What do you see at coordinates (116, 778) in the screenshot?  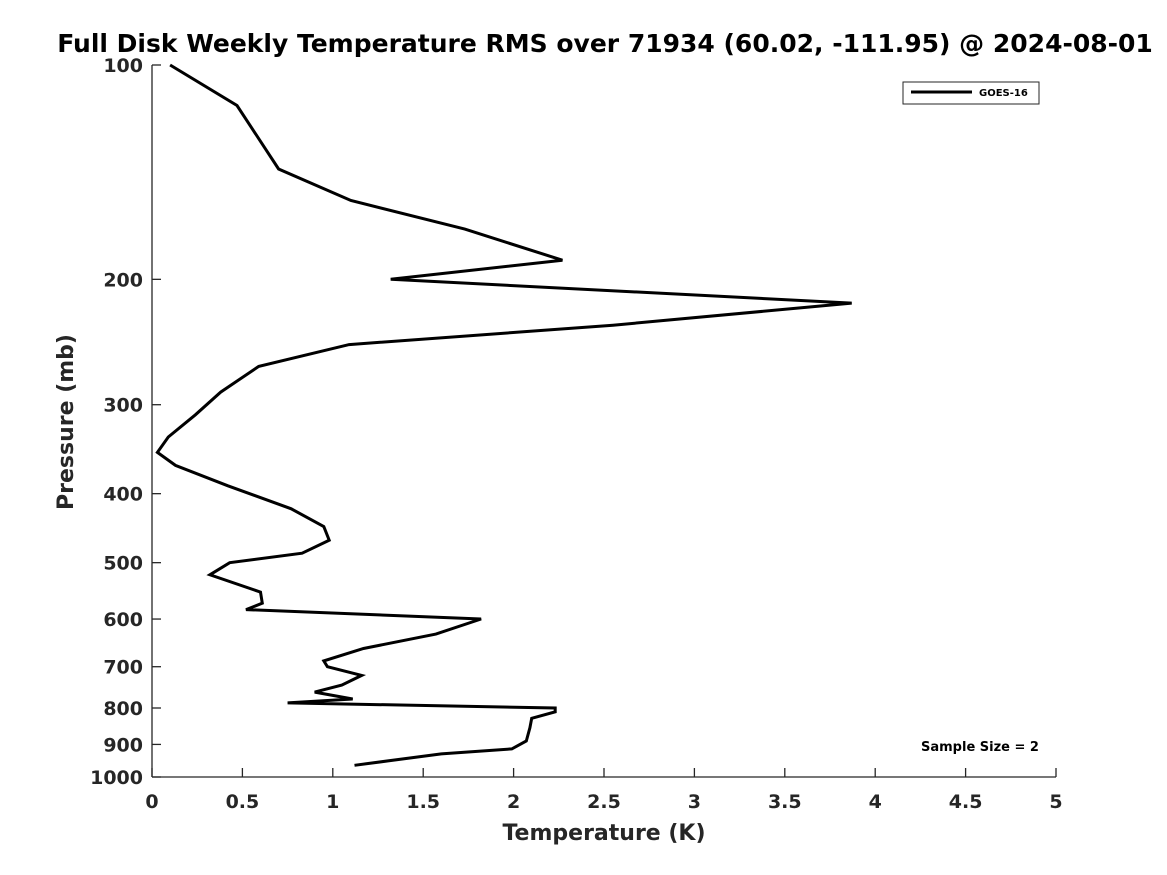 I see `y-tick-label: 1000` at bounding box center [116, 778].